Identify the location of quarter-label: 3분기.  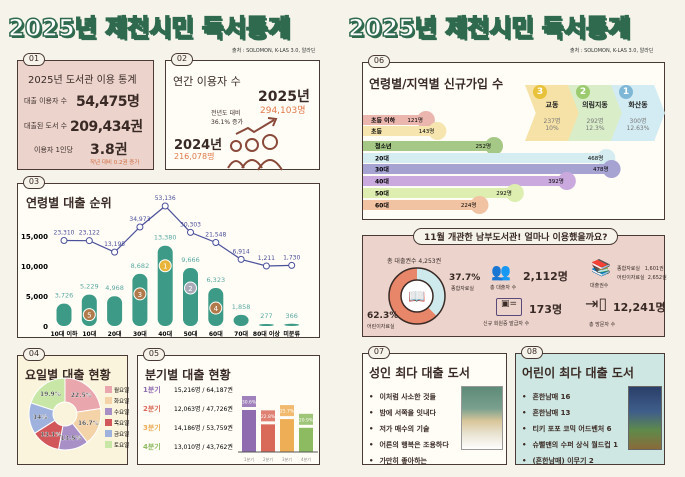
(152, 427).